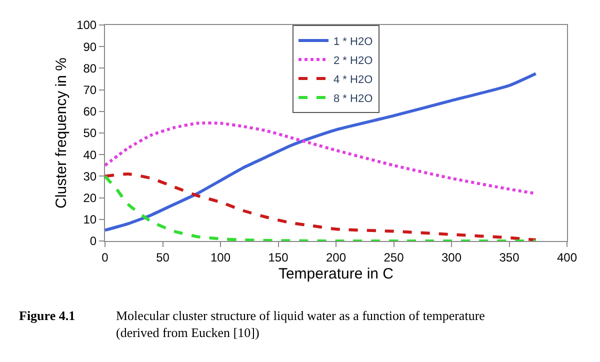 Image resolution: width=600 pixels, height=362 pixels. Describe the element at coordinates (301, 324) in the screenshot. I see `text: Molecular cluster structure of liquid water as a function of temperature (derived from Eucken [10])` at that location.